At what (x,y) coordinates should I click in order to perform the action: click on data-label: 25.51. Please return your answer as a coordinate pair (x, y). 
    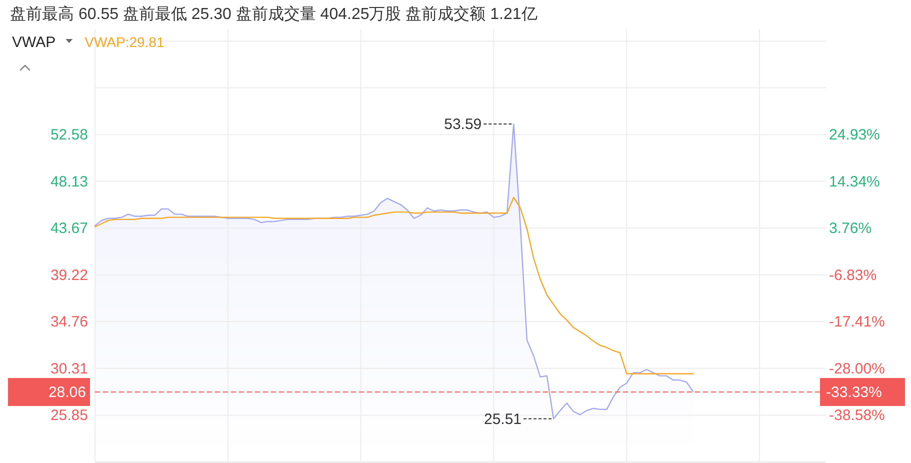
    Looking at the image, I should click on (503, 419).